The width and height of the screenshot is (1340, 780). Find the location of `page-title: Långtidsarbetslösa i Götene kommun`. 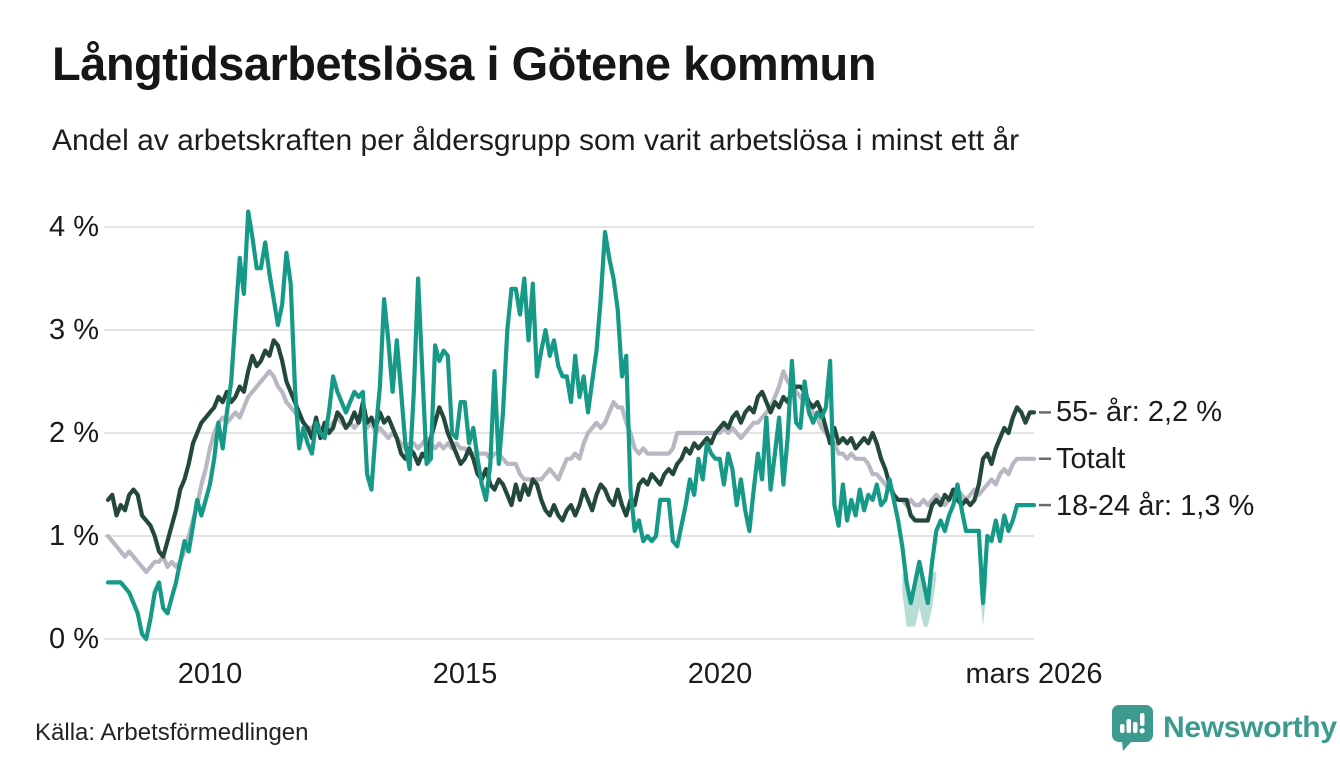

page-title: Långtidsarbetslösa i Götene kommun is located at coordinates (464, 63).